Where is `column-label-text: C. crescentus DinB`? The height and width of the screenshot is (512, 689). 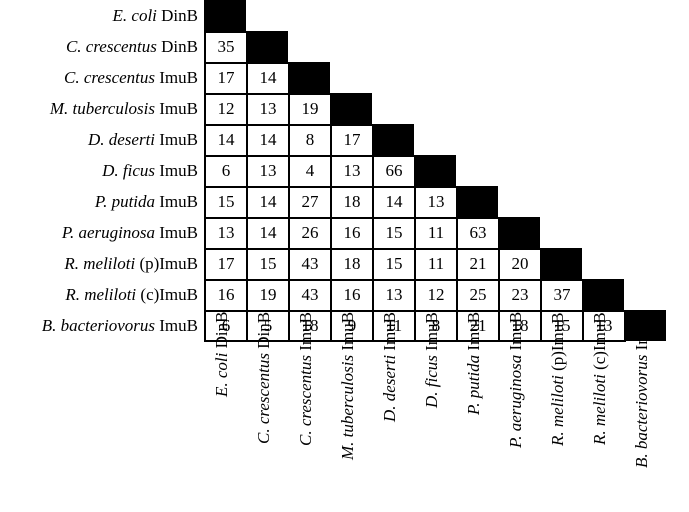 column-label-text: C. crescentus DinB is located at coordinates (264, 411).